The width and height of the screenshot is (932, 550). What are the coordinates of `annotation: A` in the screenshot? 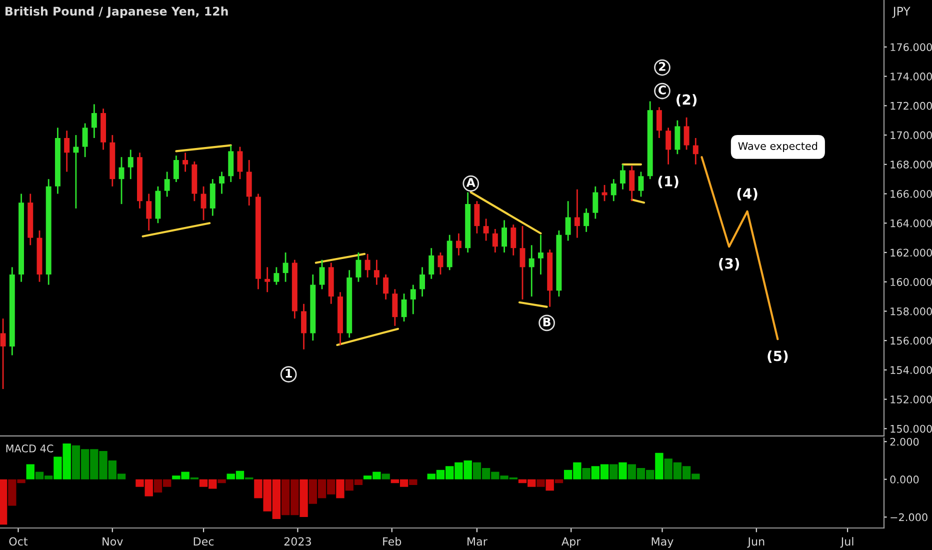 It's located at (471, 182).